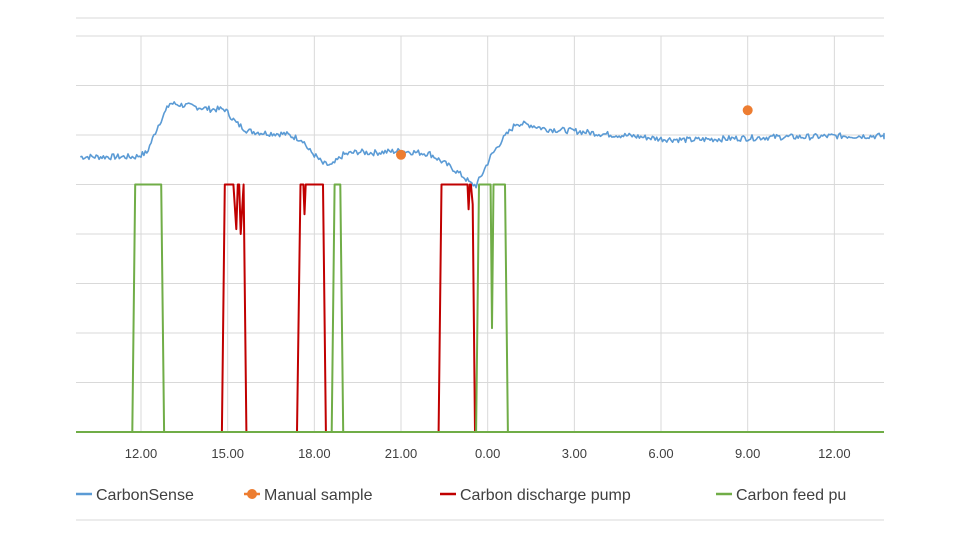 Image resolution: width=960 pixels, height=540 pixels. I want to click on legend-item: Carbon feed pu, so click(781, 495).